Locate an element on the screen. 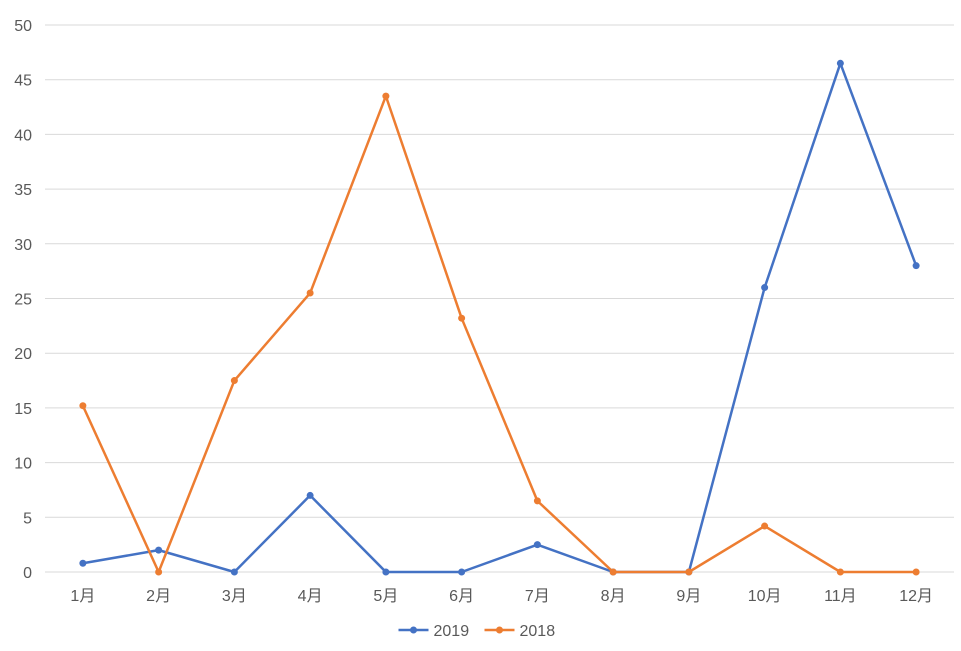  x-tick-label: 2月 is located at coordinates (158, 596).